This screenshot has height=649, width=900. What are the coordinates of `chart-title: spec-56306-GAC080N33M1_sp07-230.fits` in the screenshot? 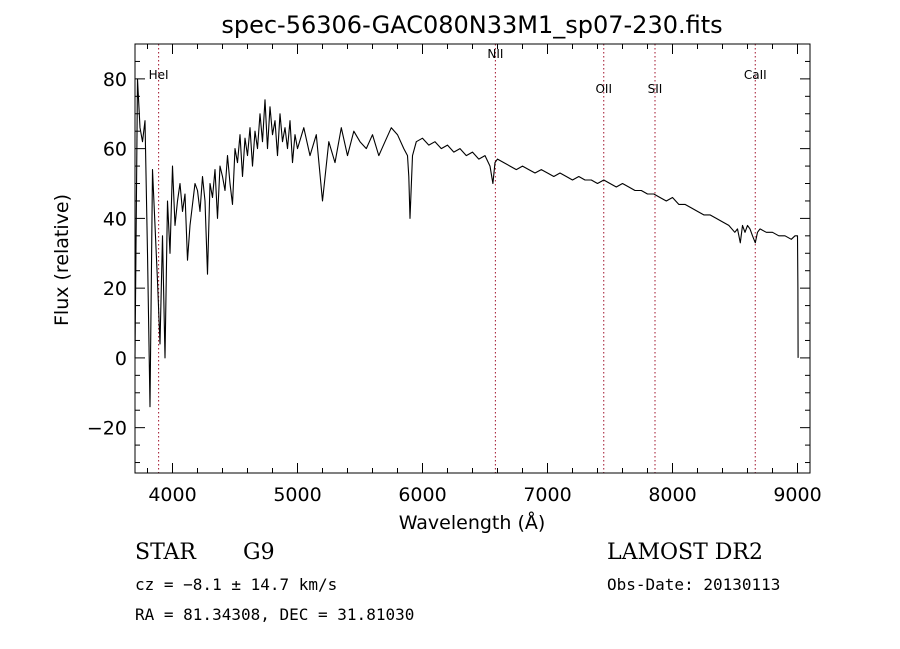 It's located at (471, 25).